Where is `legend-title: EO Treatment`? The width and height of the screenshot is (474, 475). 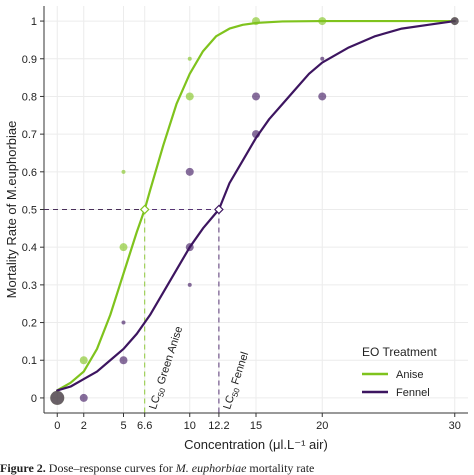
legend-title: EO Treatment is located at coordinates (399, 352).